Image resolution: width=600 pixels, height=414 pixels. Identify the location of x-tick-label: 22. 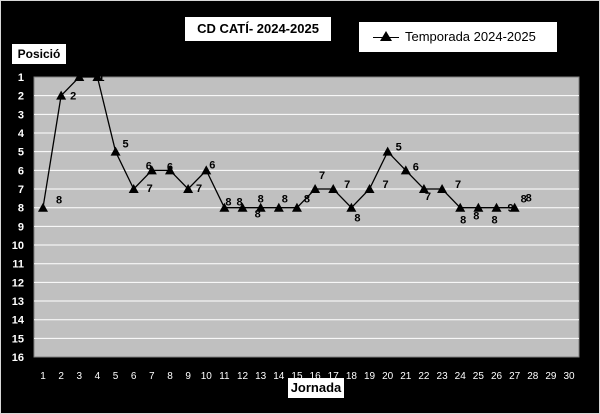
(424, 376).